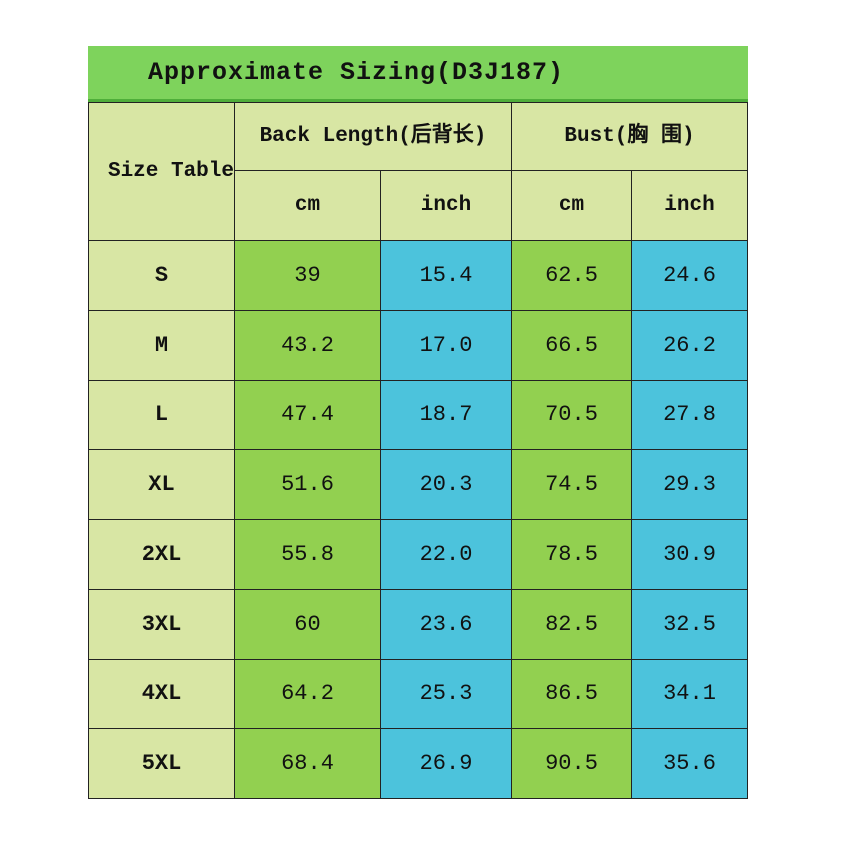 Image resolution: width=850 pixels, height=850 pixels. What do you see at coordinates (307, 275) in the screenshot?
I see `measurement: 39` at bounding box center [307, 275].